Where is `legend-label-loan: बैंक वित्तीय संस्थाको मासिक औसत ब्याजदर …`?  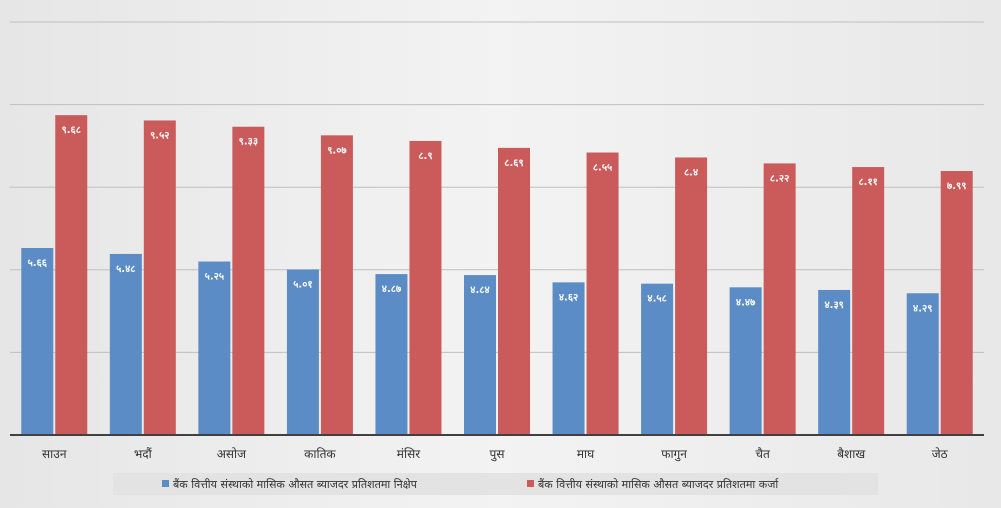
legend-label-loan: बैंक वित्तीय संस्थाको मासिक औसत ब्याजदर … is located at coordinates (658, 484).